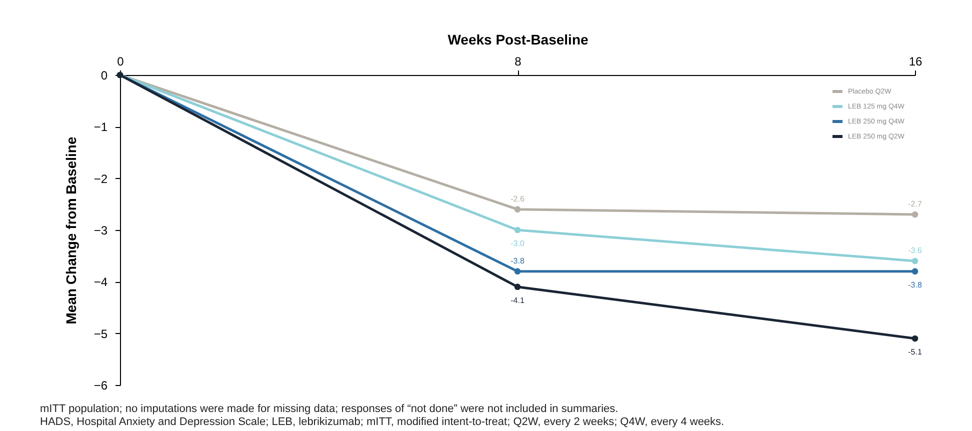 The height and width of the screenshot is (431, 972). I want to click on y-tick-label: −2, so click(101, 179).